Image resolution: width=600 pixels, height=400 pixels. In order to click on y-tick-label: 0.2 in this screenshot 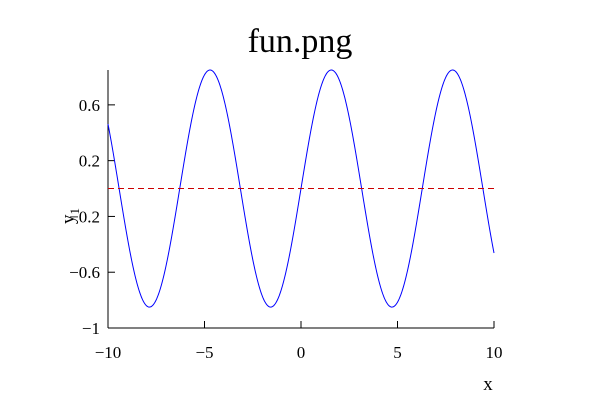, I will do `click(89, 161)`.